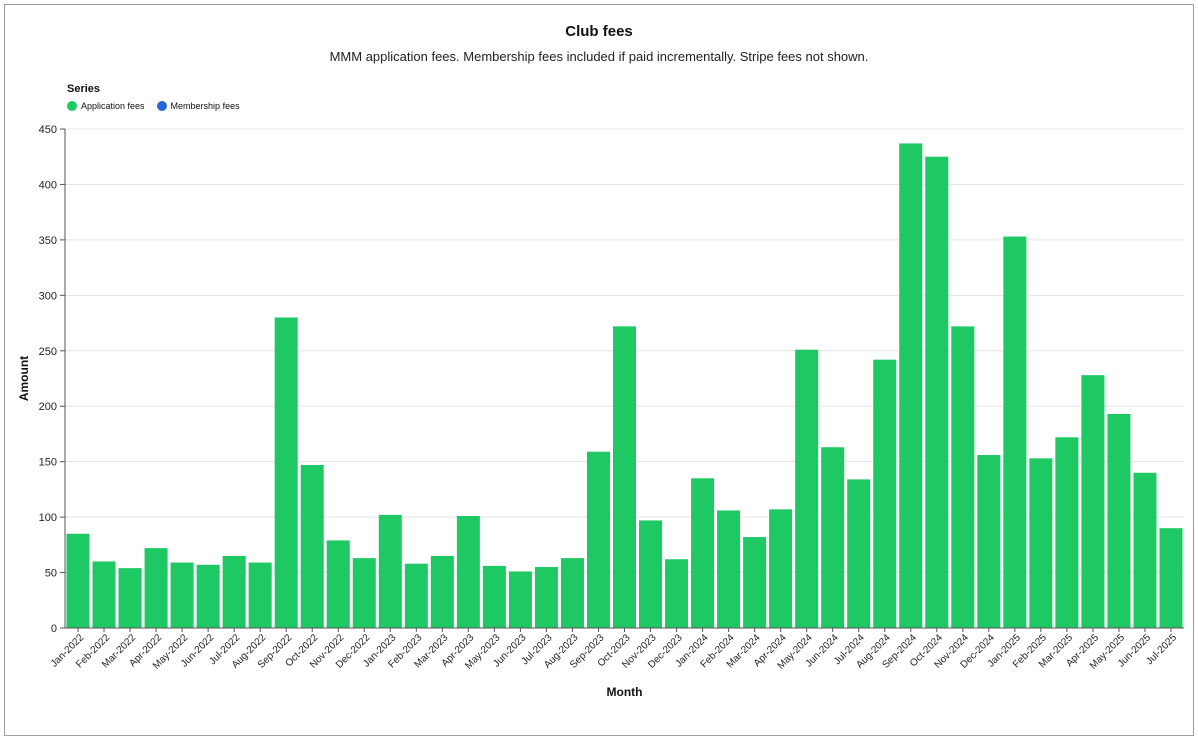  Describe the element at coordinates (48, 185) in the screenshot. I see `y-tick-label: 400` at that location.